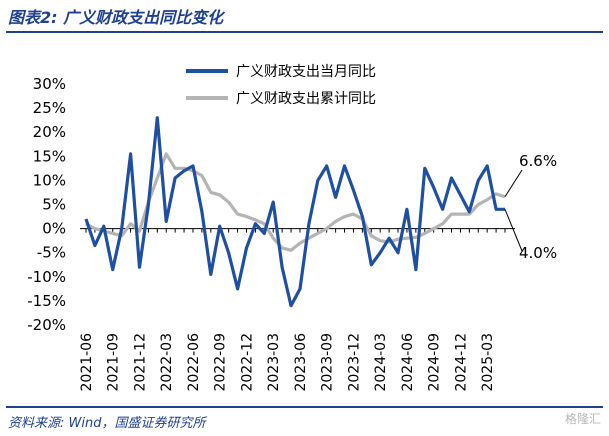  Describe the element at coordinates (435, 362) in the screenshot. I see `x-tick-label: 2024-09` at that location.